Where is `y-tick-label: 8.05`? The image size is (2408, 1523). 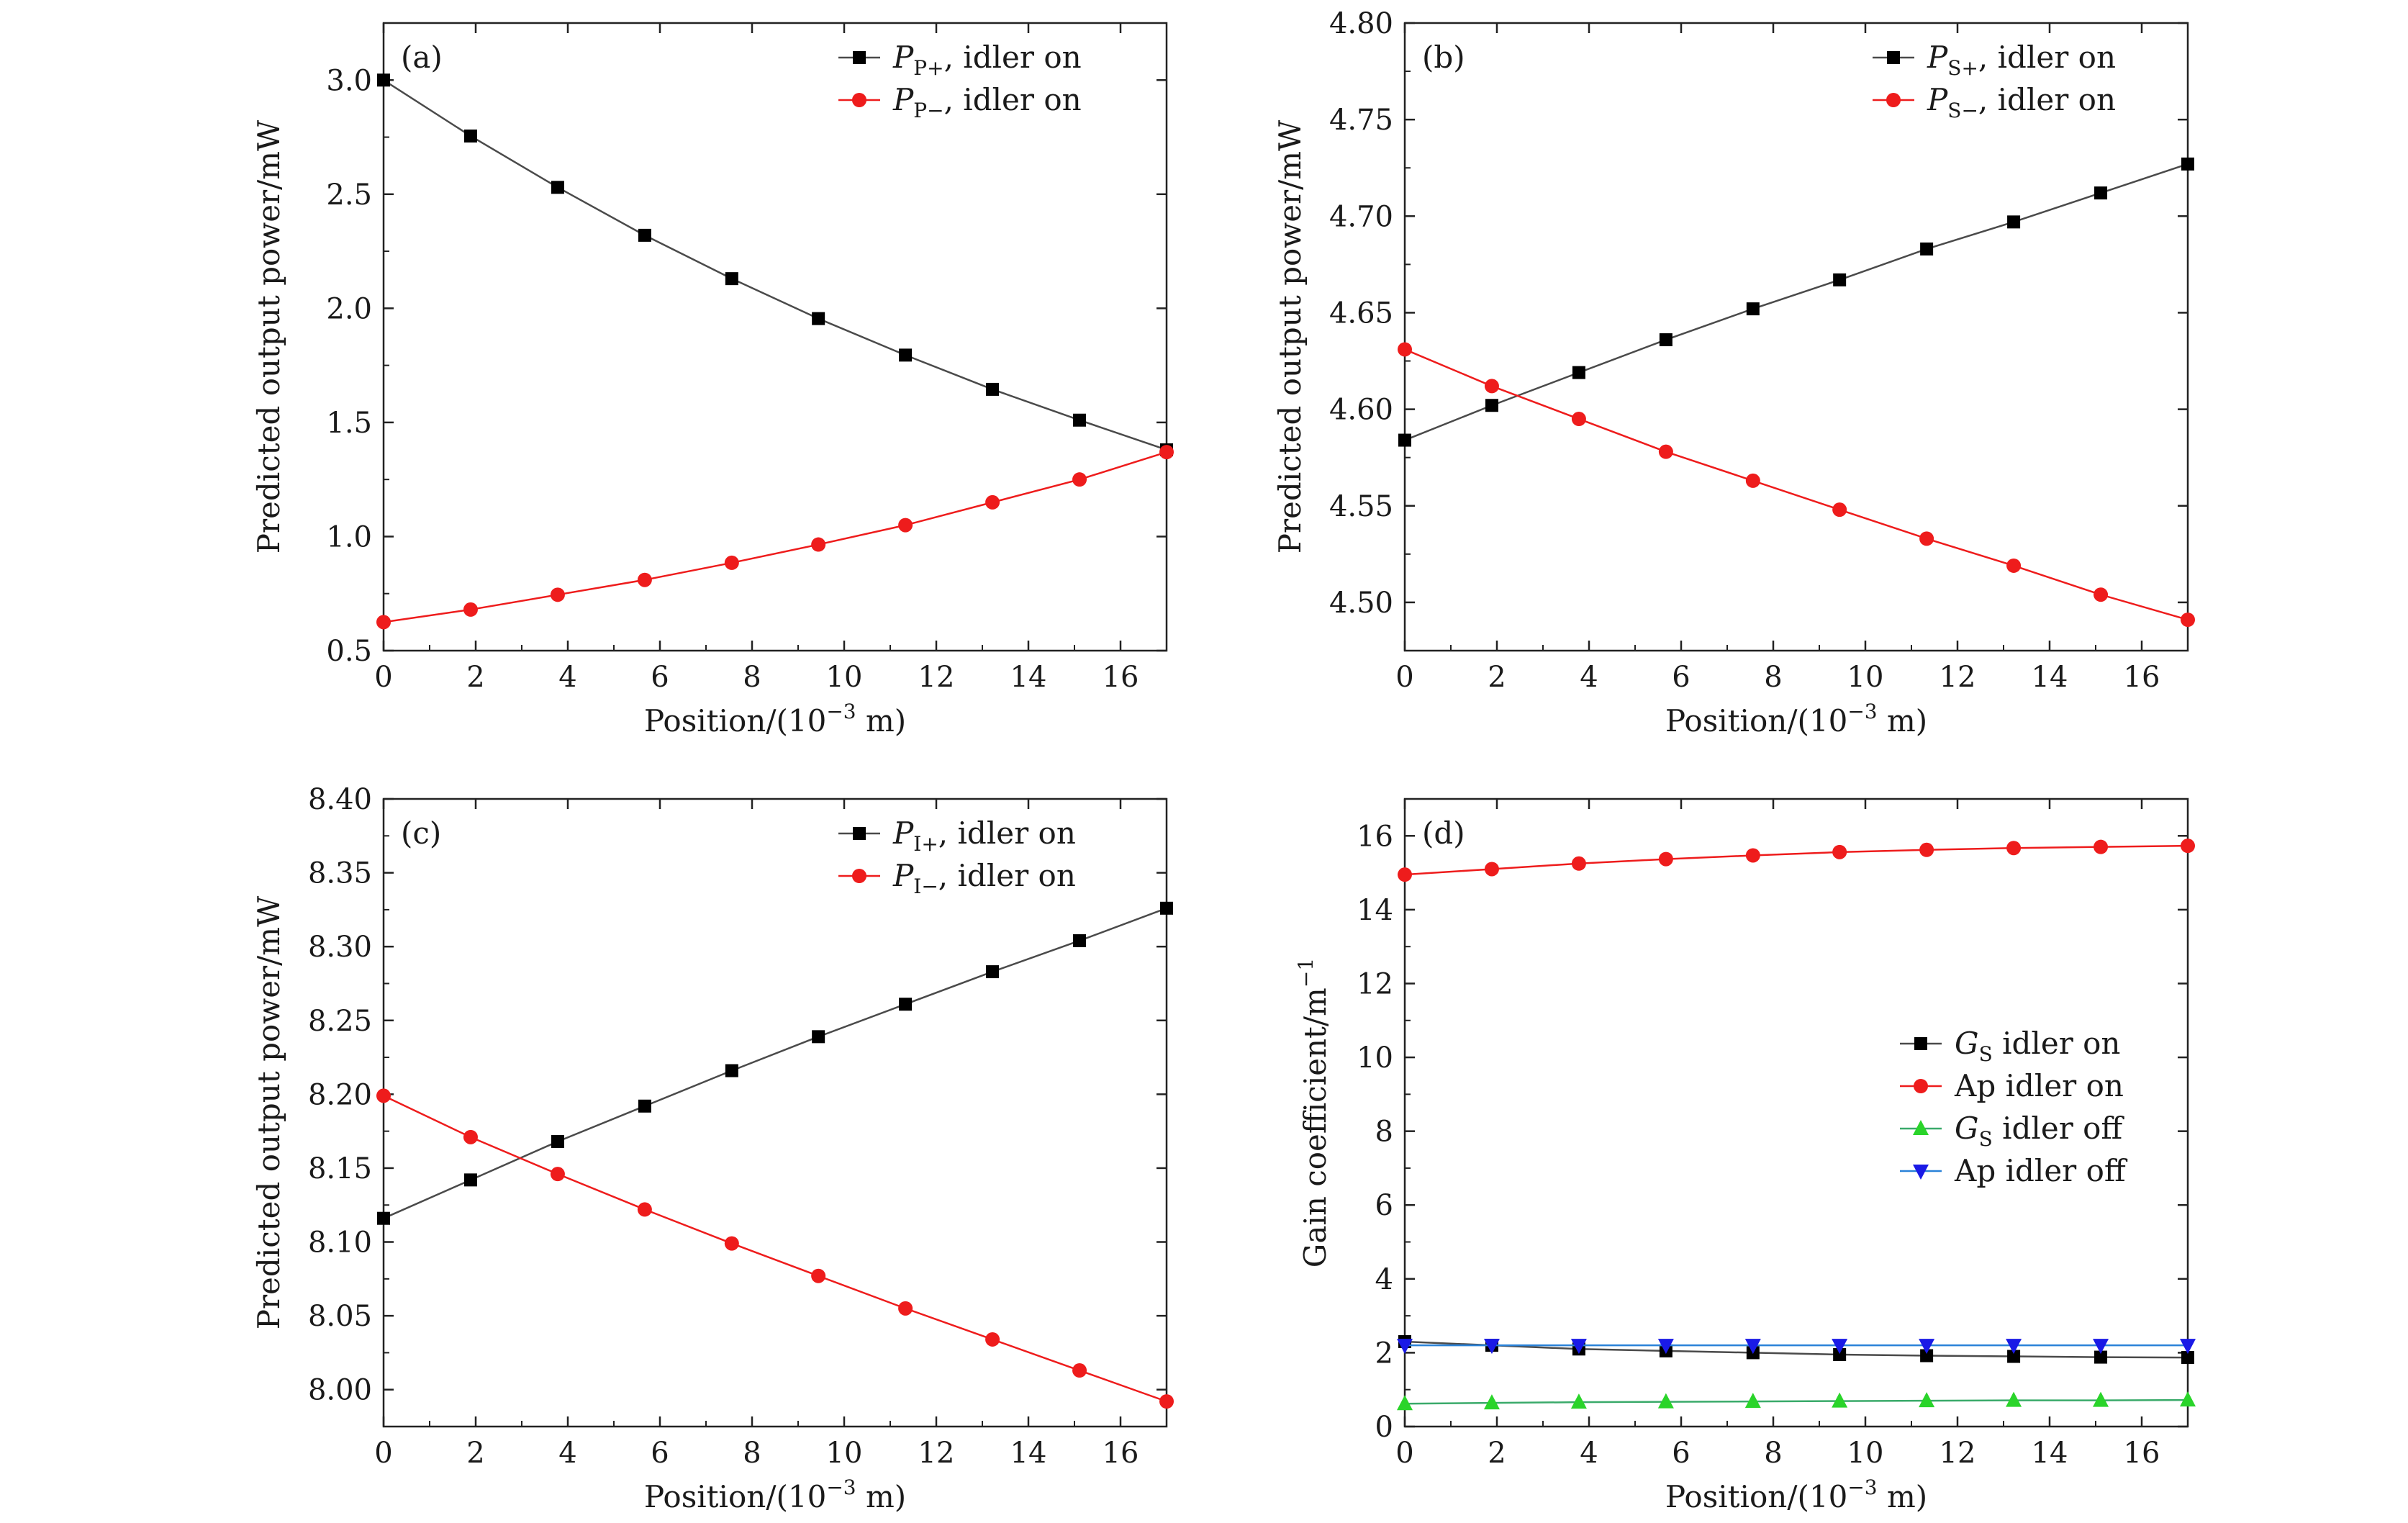 y-tick-label: 8.05 is located at coordinates (340, 1316).